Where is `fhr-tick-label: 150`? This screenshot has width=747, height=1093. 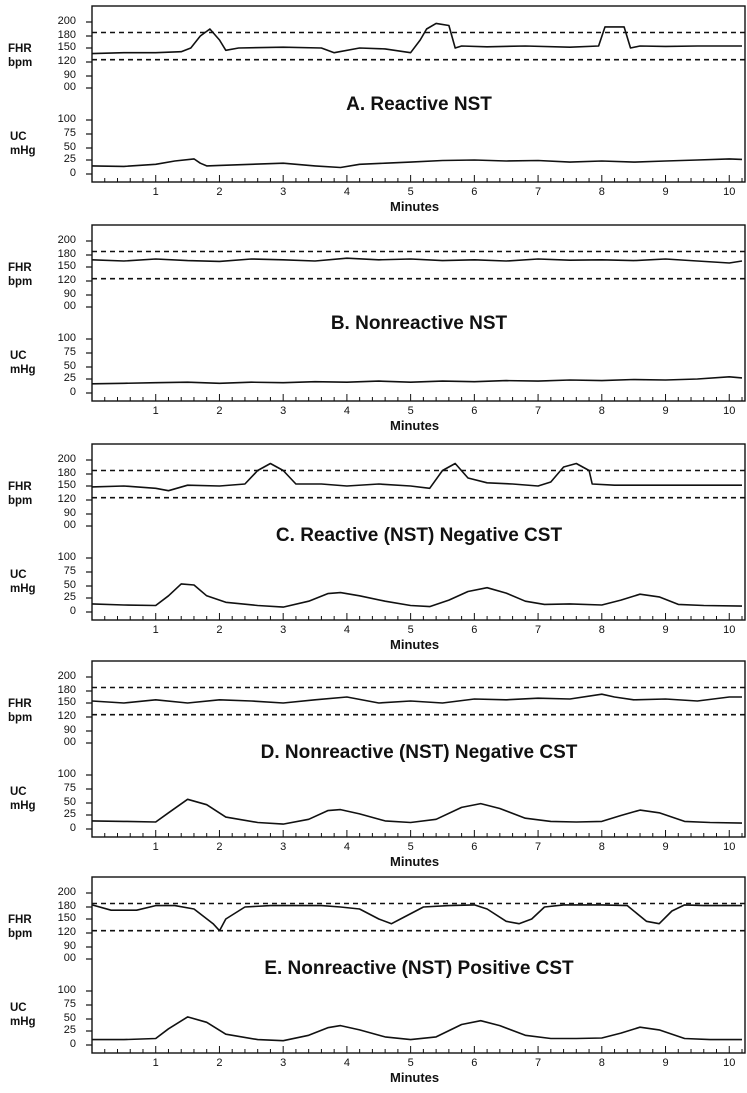 fhr-tick-label: 150 is located at coordinates (66, 266).